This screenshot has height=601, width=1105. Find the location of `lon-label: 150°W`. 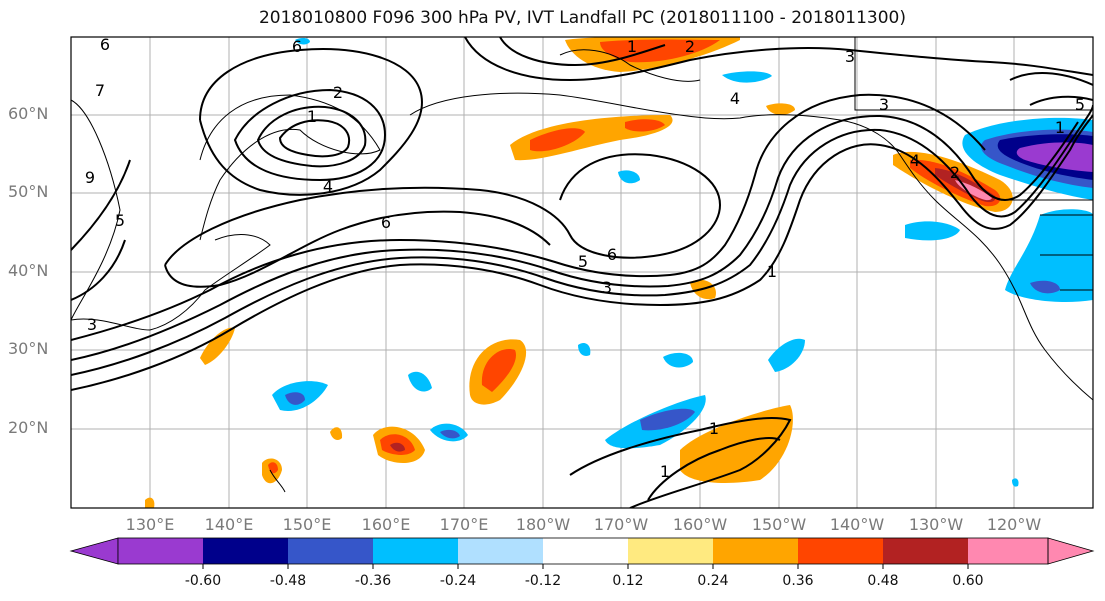

lon-label: 150°W is located at coordinates (779, 524).